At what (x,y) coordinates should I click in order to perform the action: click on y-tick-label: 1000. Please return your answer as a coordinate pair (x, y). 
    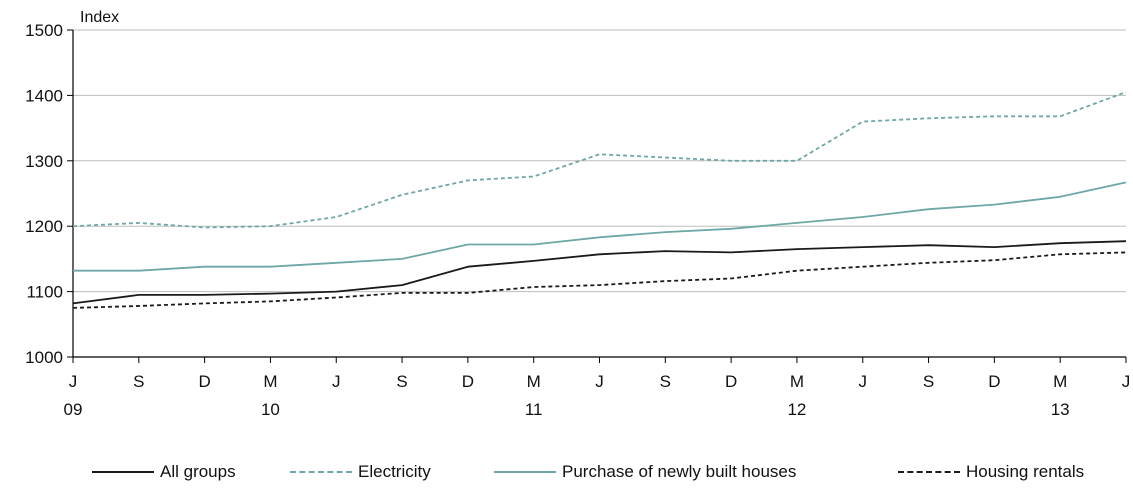
    Looking at the image, I should click on (44, 357).